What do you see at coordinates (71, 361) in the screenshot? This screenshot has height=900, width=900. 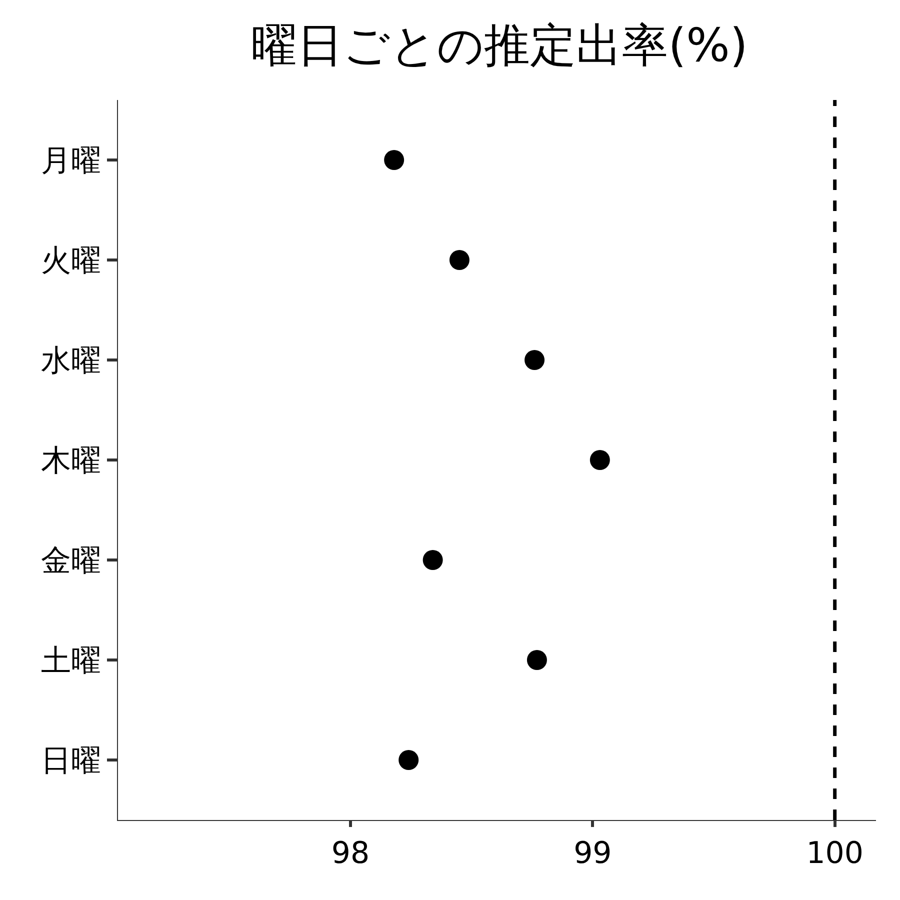 I see `y-tick-label: 水曜` at bounding box center [71, 361].